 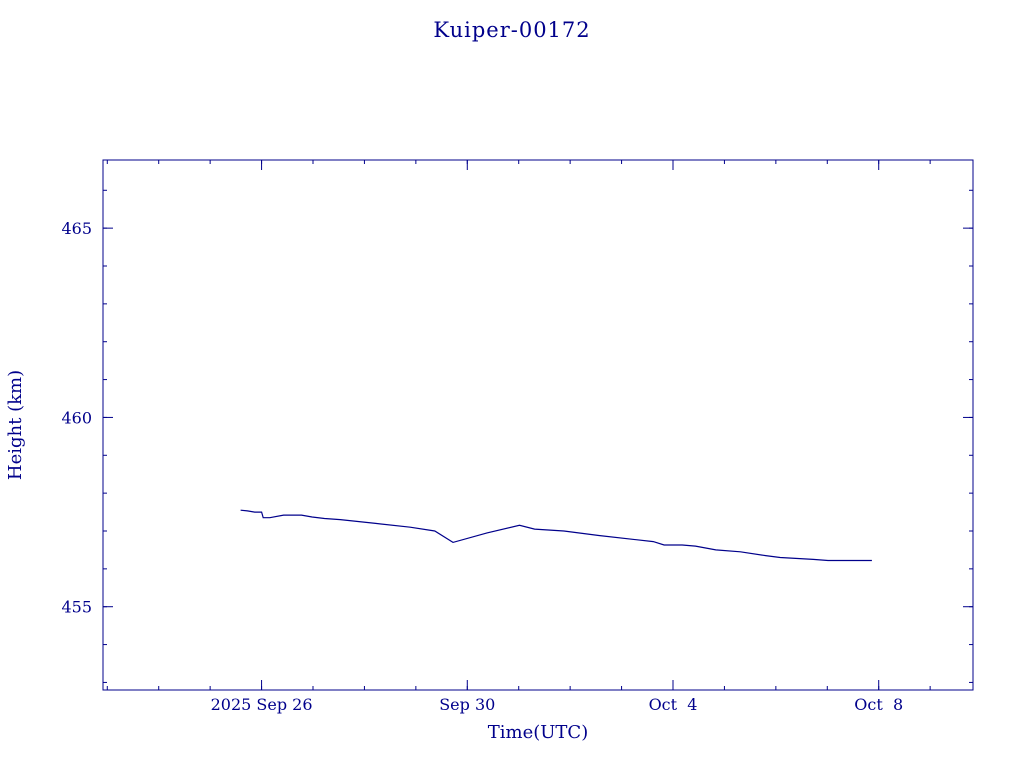 What do you see at coordinates (15, 425) in the screenshot?
I see `y-axis-label: Height (km)` at bounding box center [15, 425].